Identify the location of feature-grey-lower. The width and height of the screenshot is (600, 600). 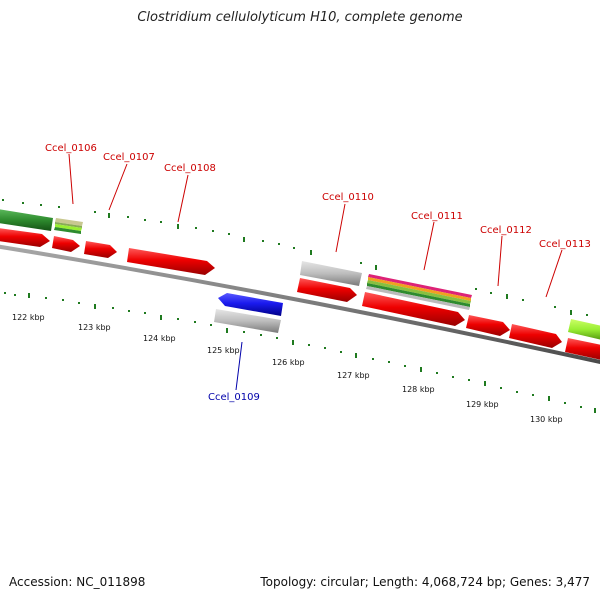
(247, 321).